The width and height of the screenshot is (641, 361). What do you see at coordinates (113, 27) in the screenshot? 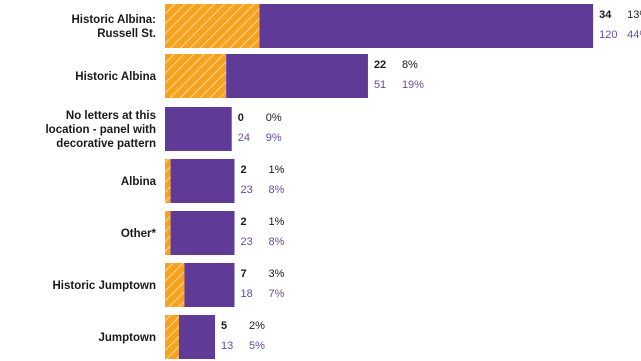
I see `category-label: Historic Albina: Russell St.` at bounding box center [113, 27].